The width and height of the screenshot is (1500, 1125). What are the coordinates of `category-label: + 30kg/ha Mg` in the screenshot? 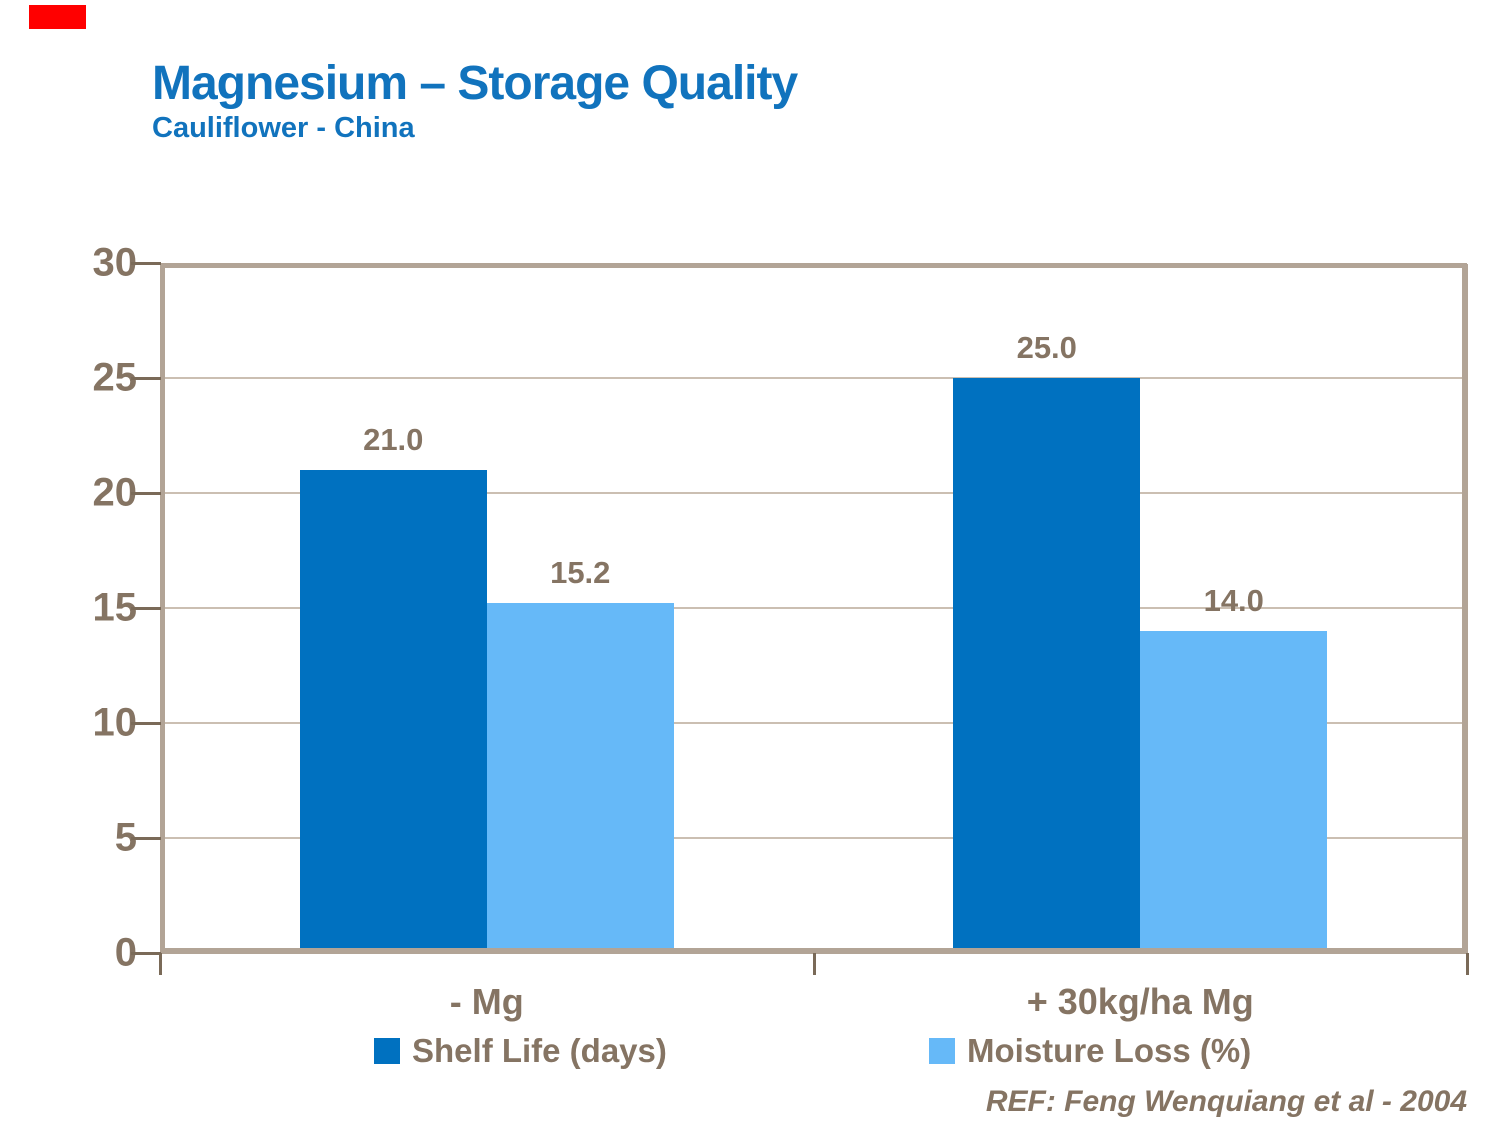 It's located at (1140, 1001).